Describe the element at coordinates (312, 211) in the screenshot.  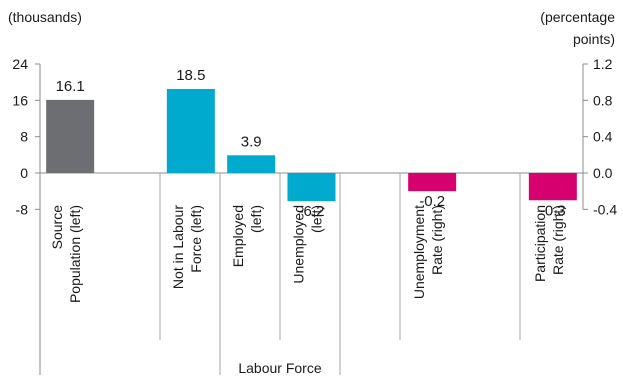
I see `bar-value-label: -6.2` at that location.